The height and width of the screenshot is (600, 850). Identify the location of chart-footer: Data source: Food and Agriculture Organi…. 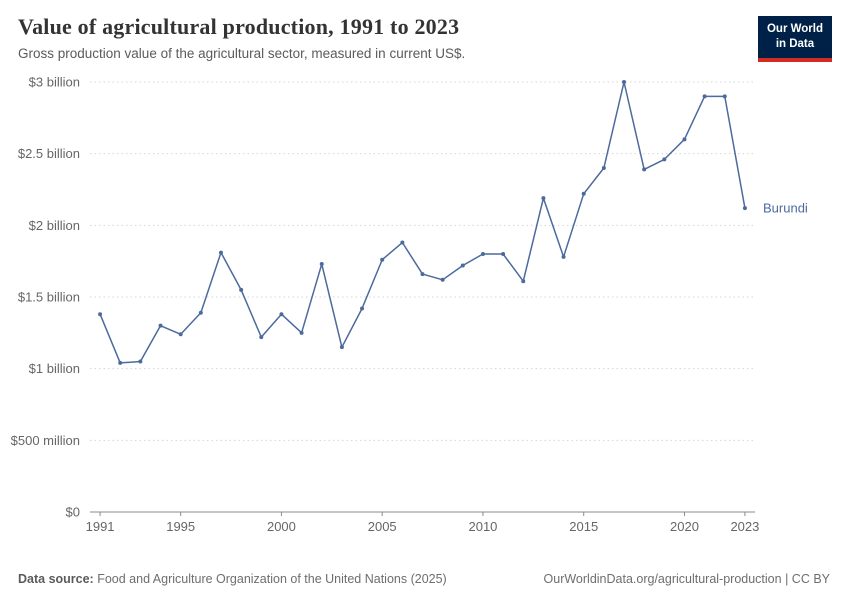
(425, 586).